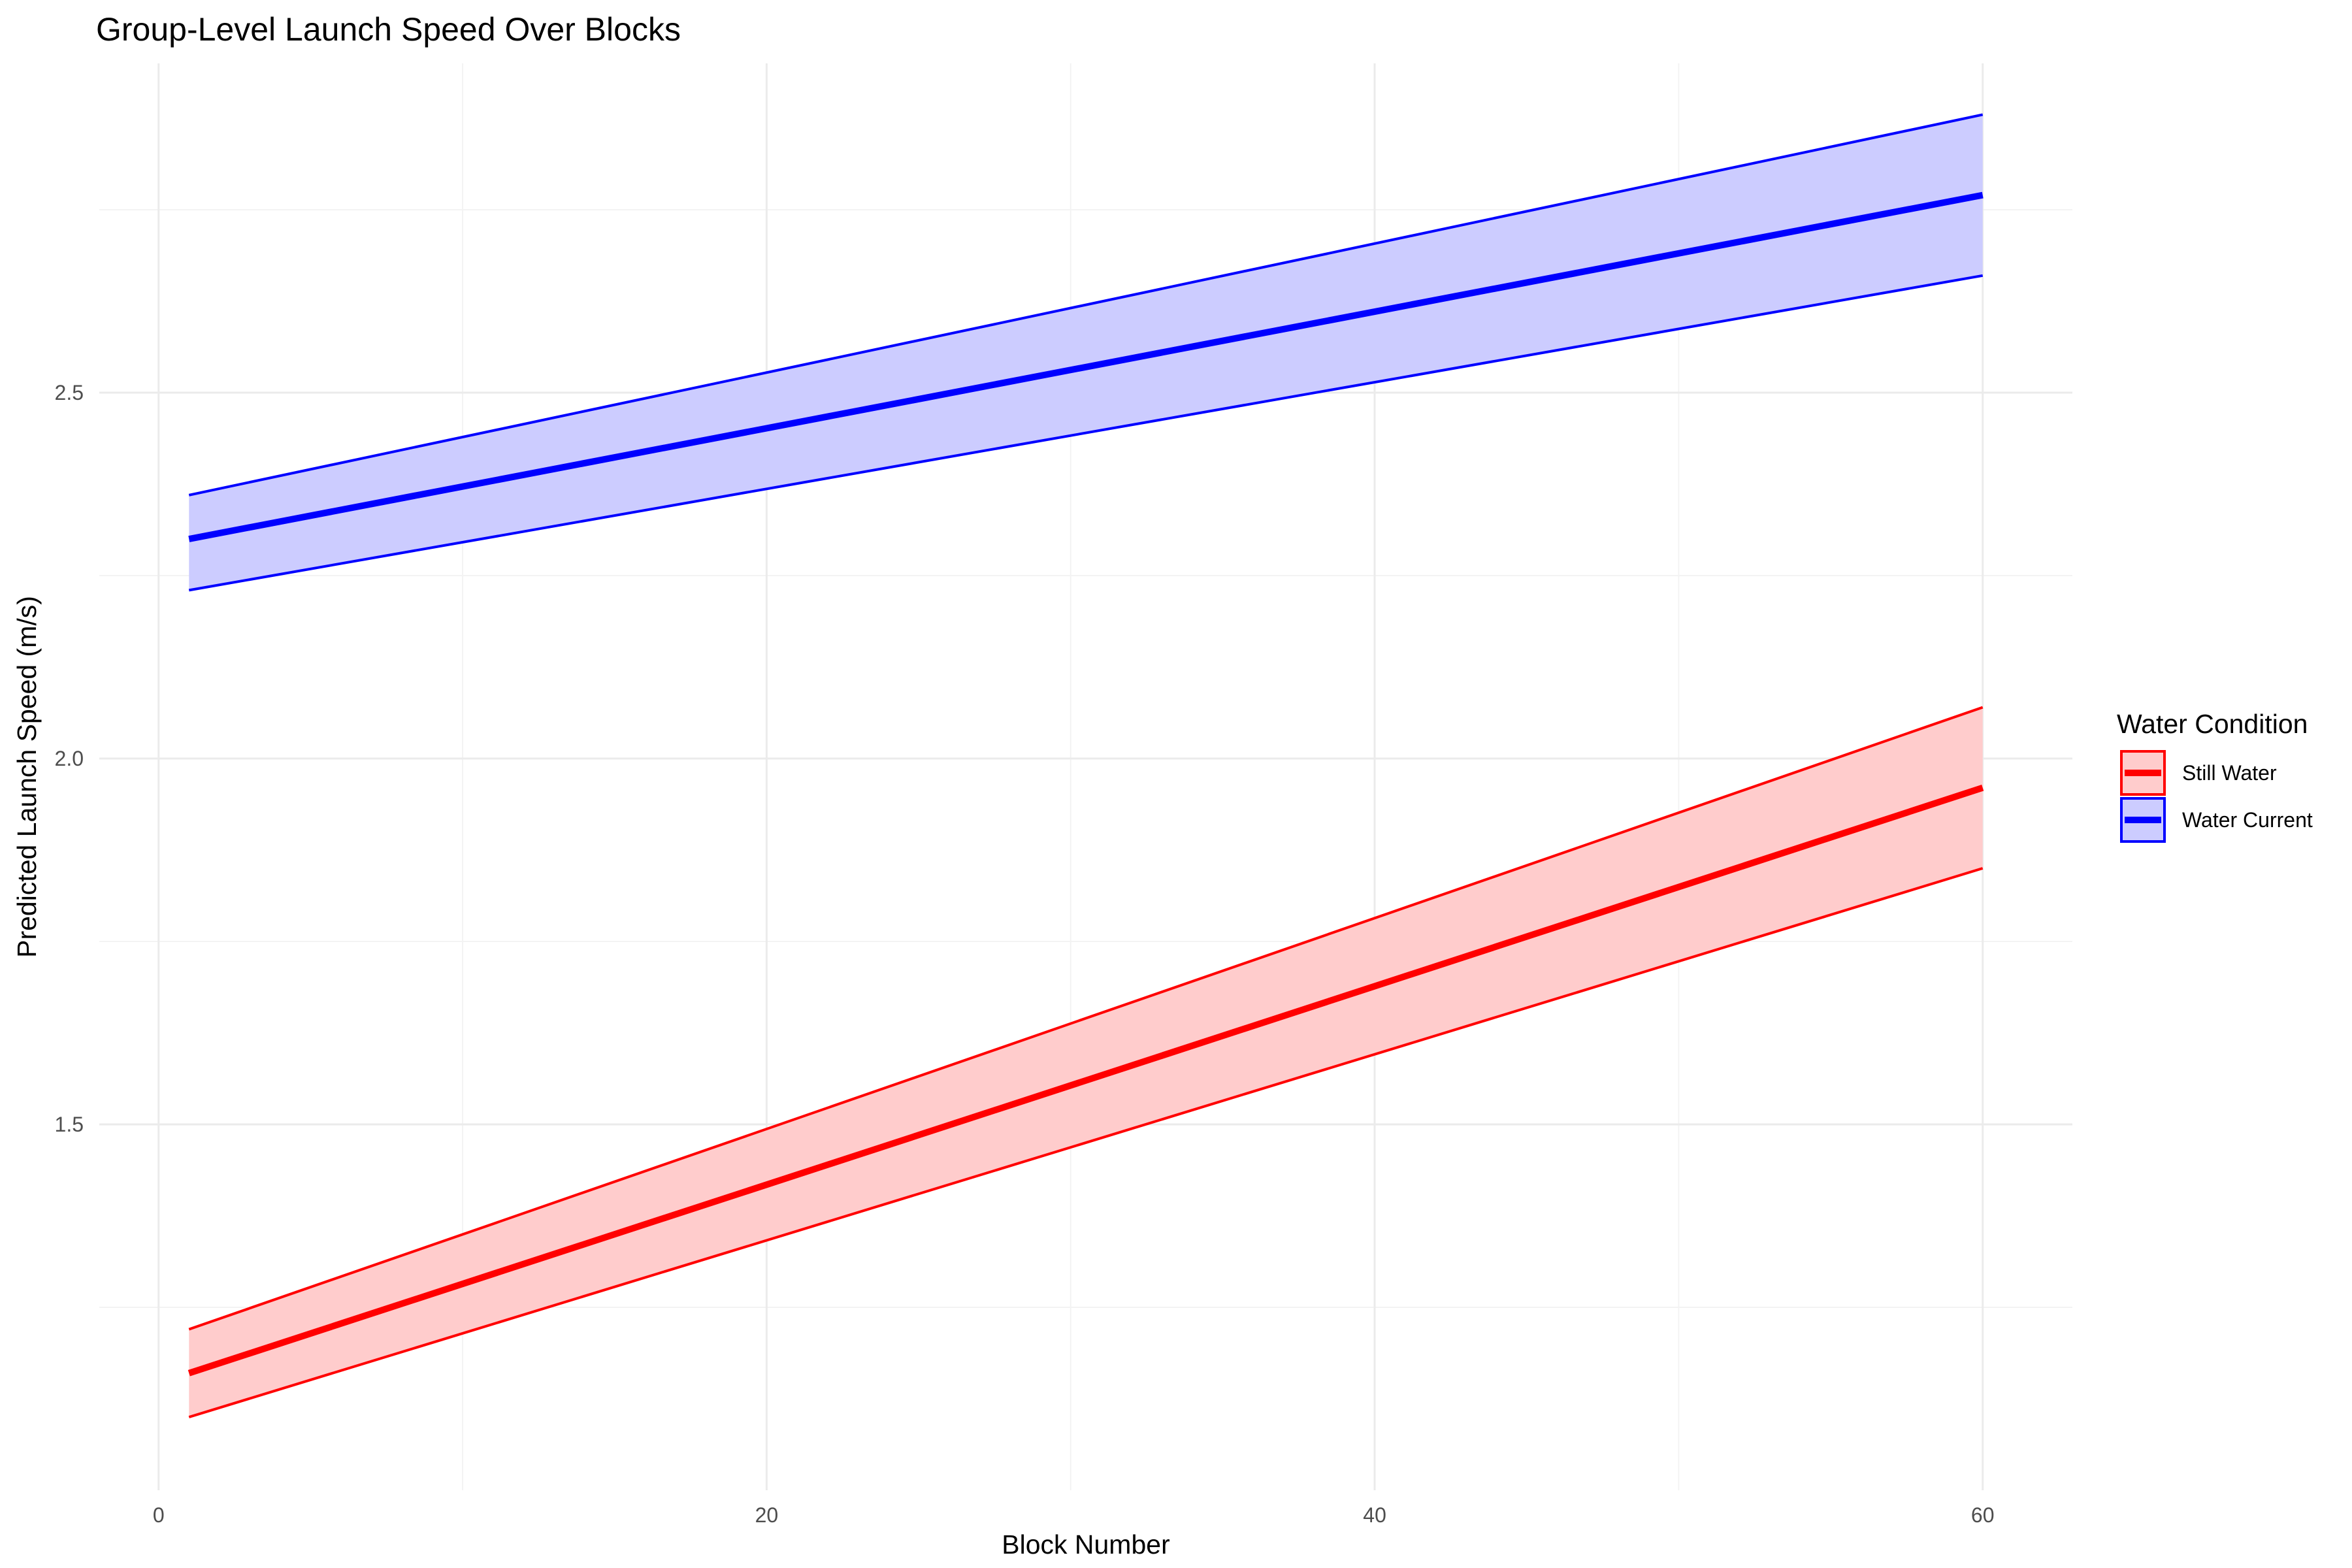 The height and width of the screenshot is (1568, 2352). Describe the element at coordinates (388, 29) in the screenshot. I see `chart-title: Group-Level Launch Speed Over Blocks` at that location.